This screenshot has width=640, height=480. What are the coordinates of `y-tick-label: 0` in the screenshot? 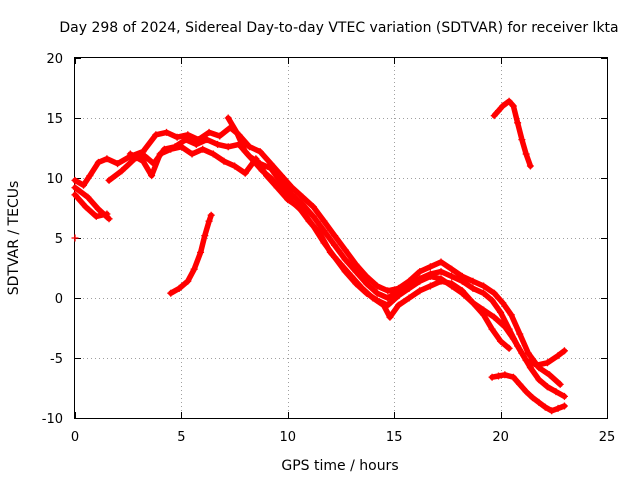 It's located at (59, 299).